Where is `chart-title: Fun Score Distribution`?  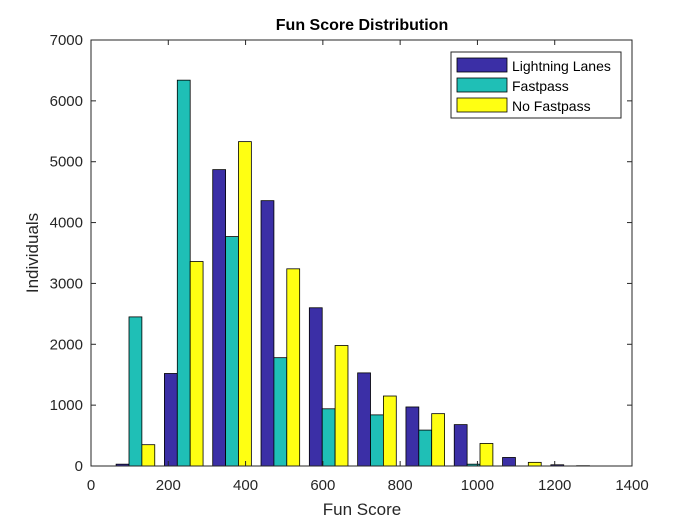 chart-title: Fun Score Distribution is located at coordinates (362, 25).